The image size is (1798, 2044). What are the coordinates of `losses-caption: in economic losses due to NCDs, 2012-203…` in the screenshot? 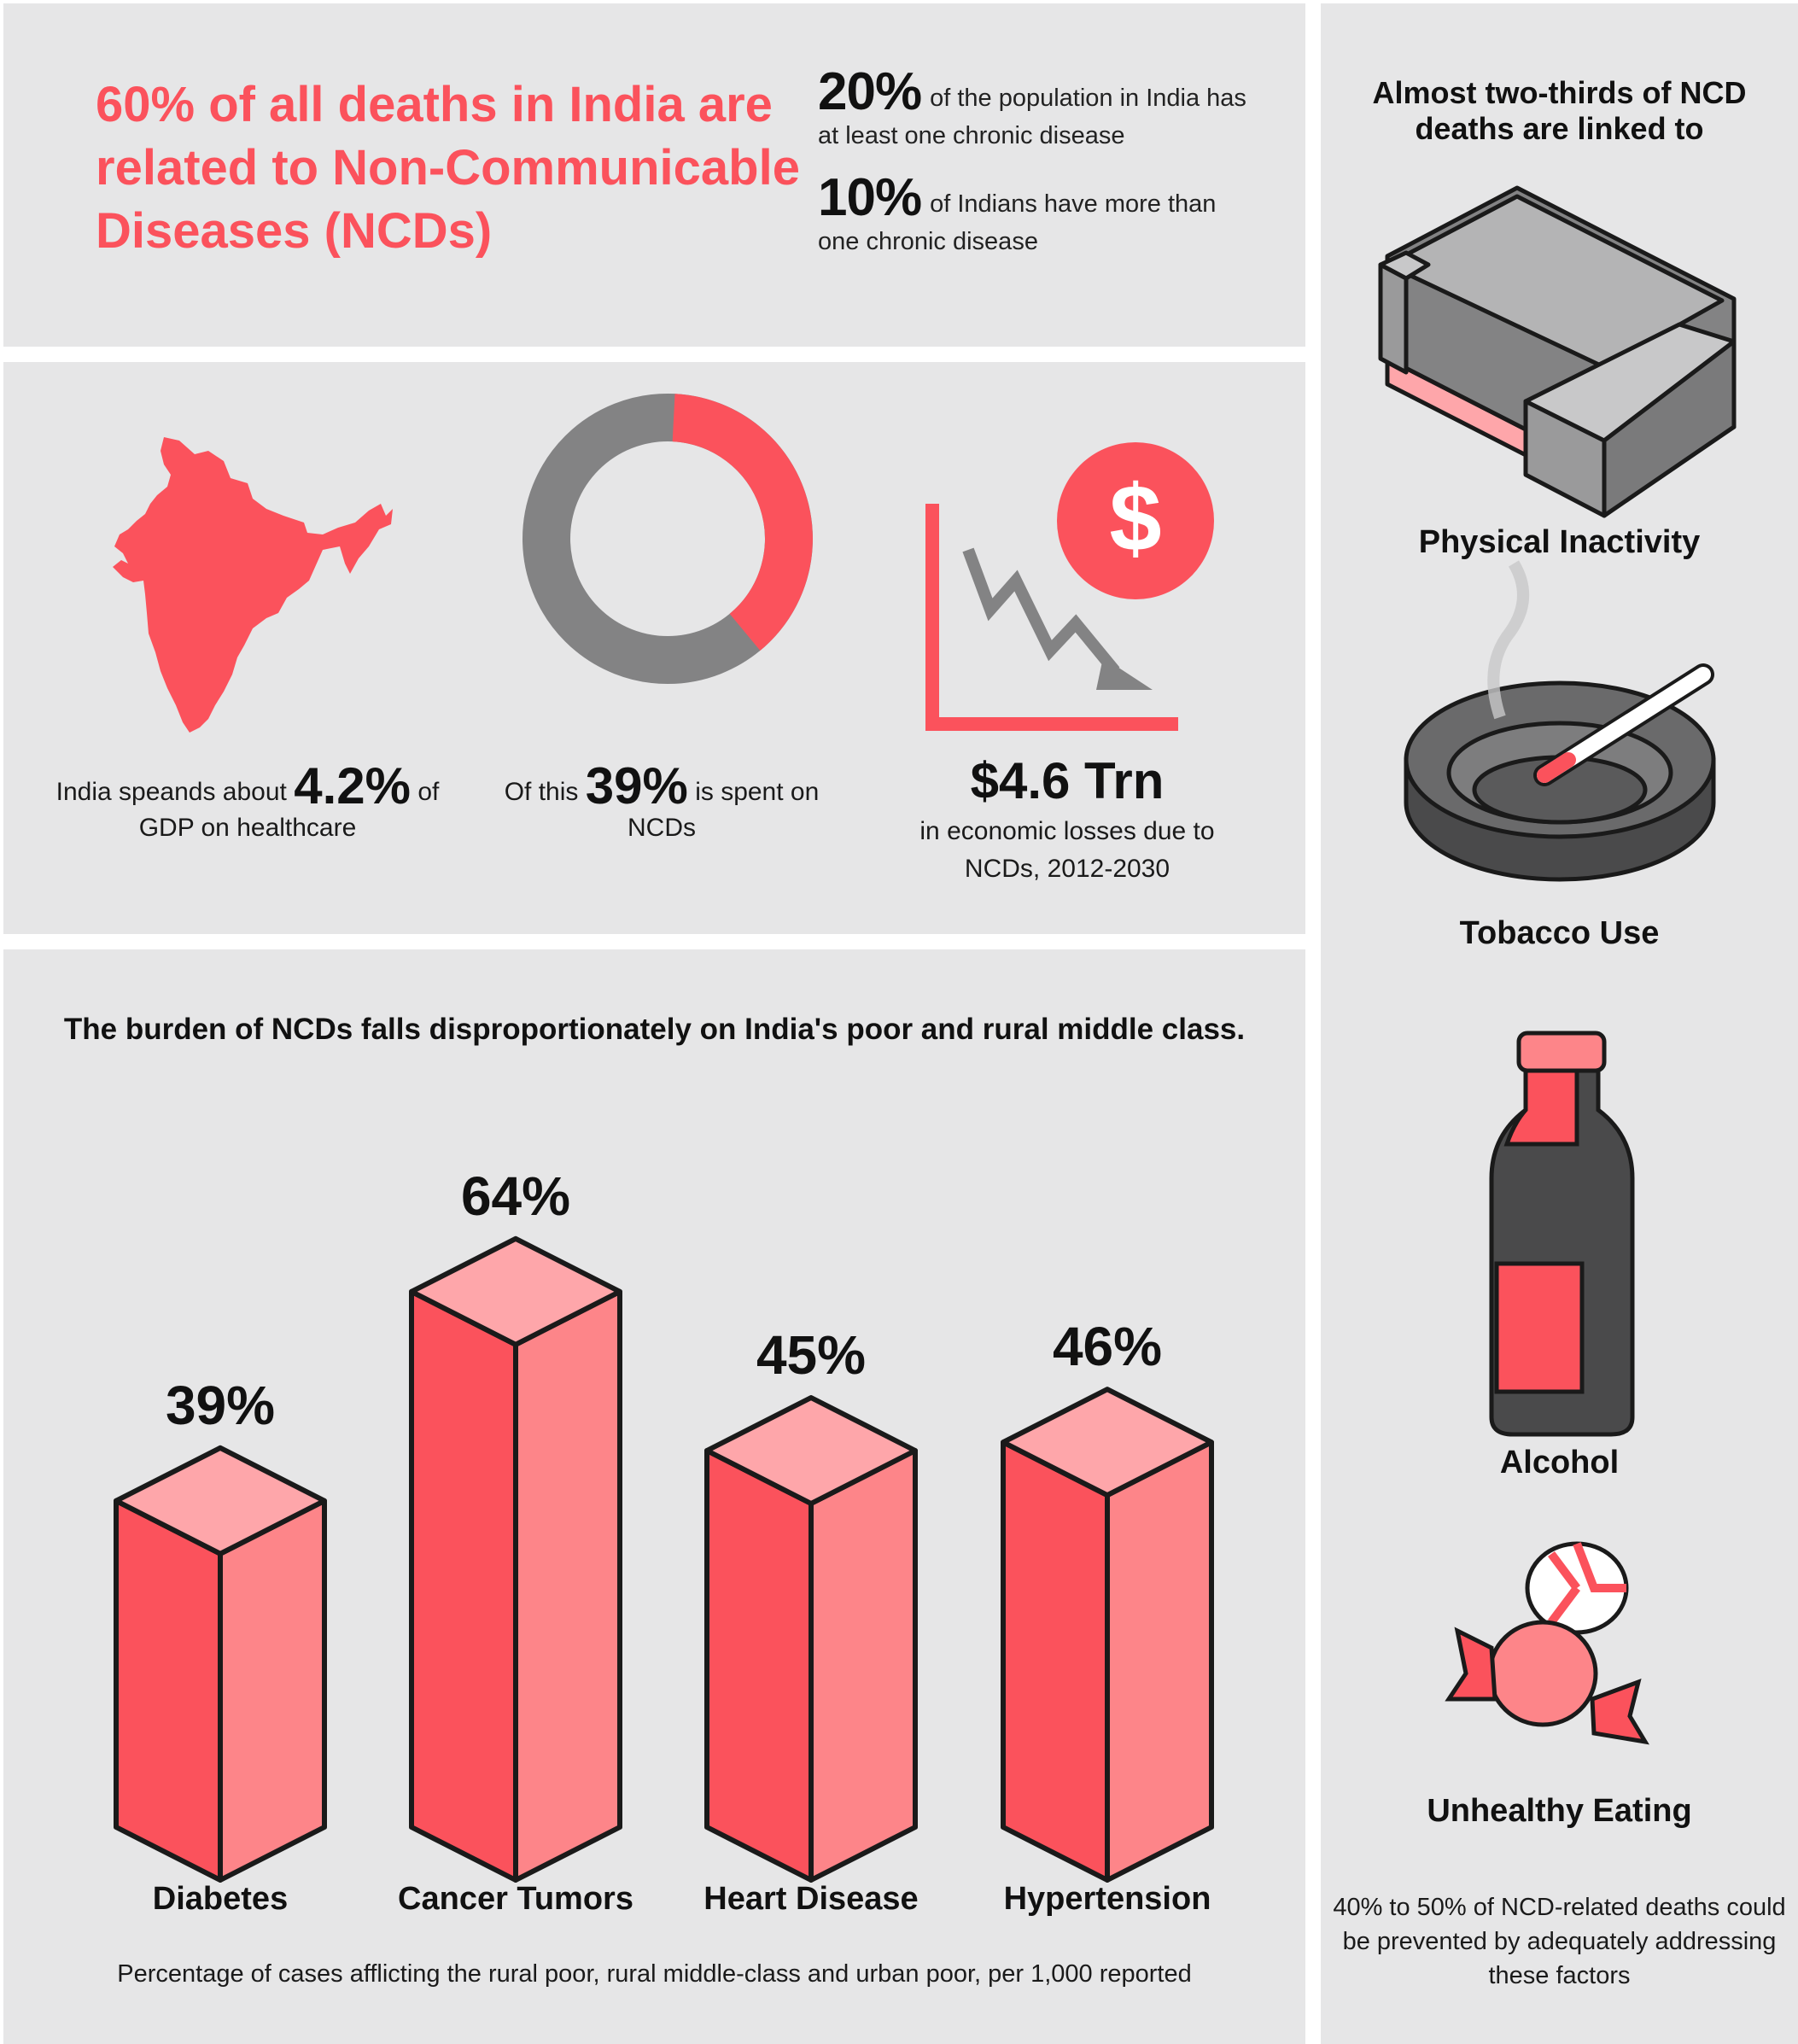 It's located at (1067, 850).